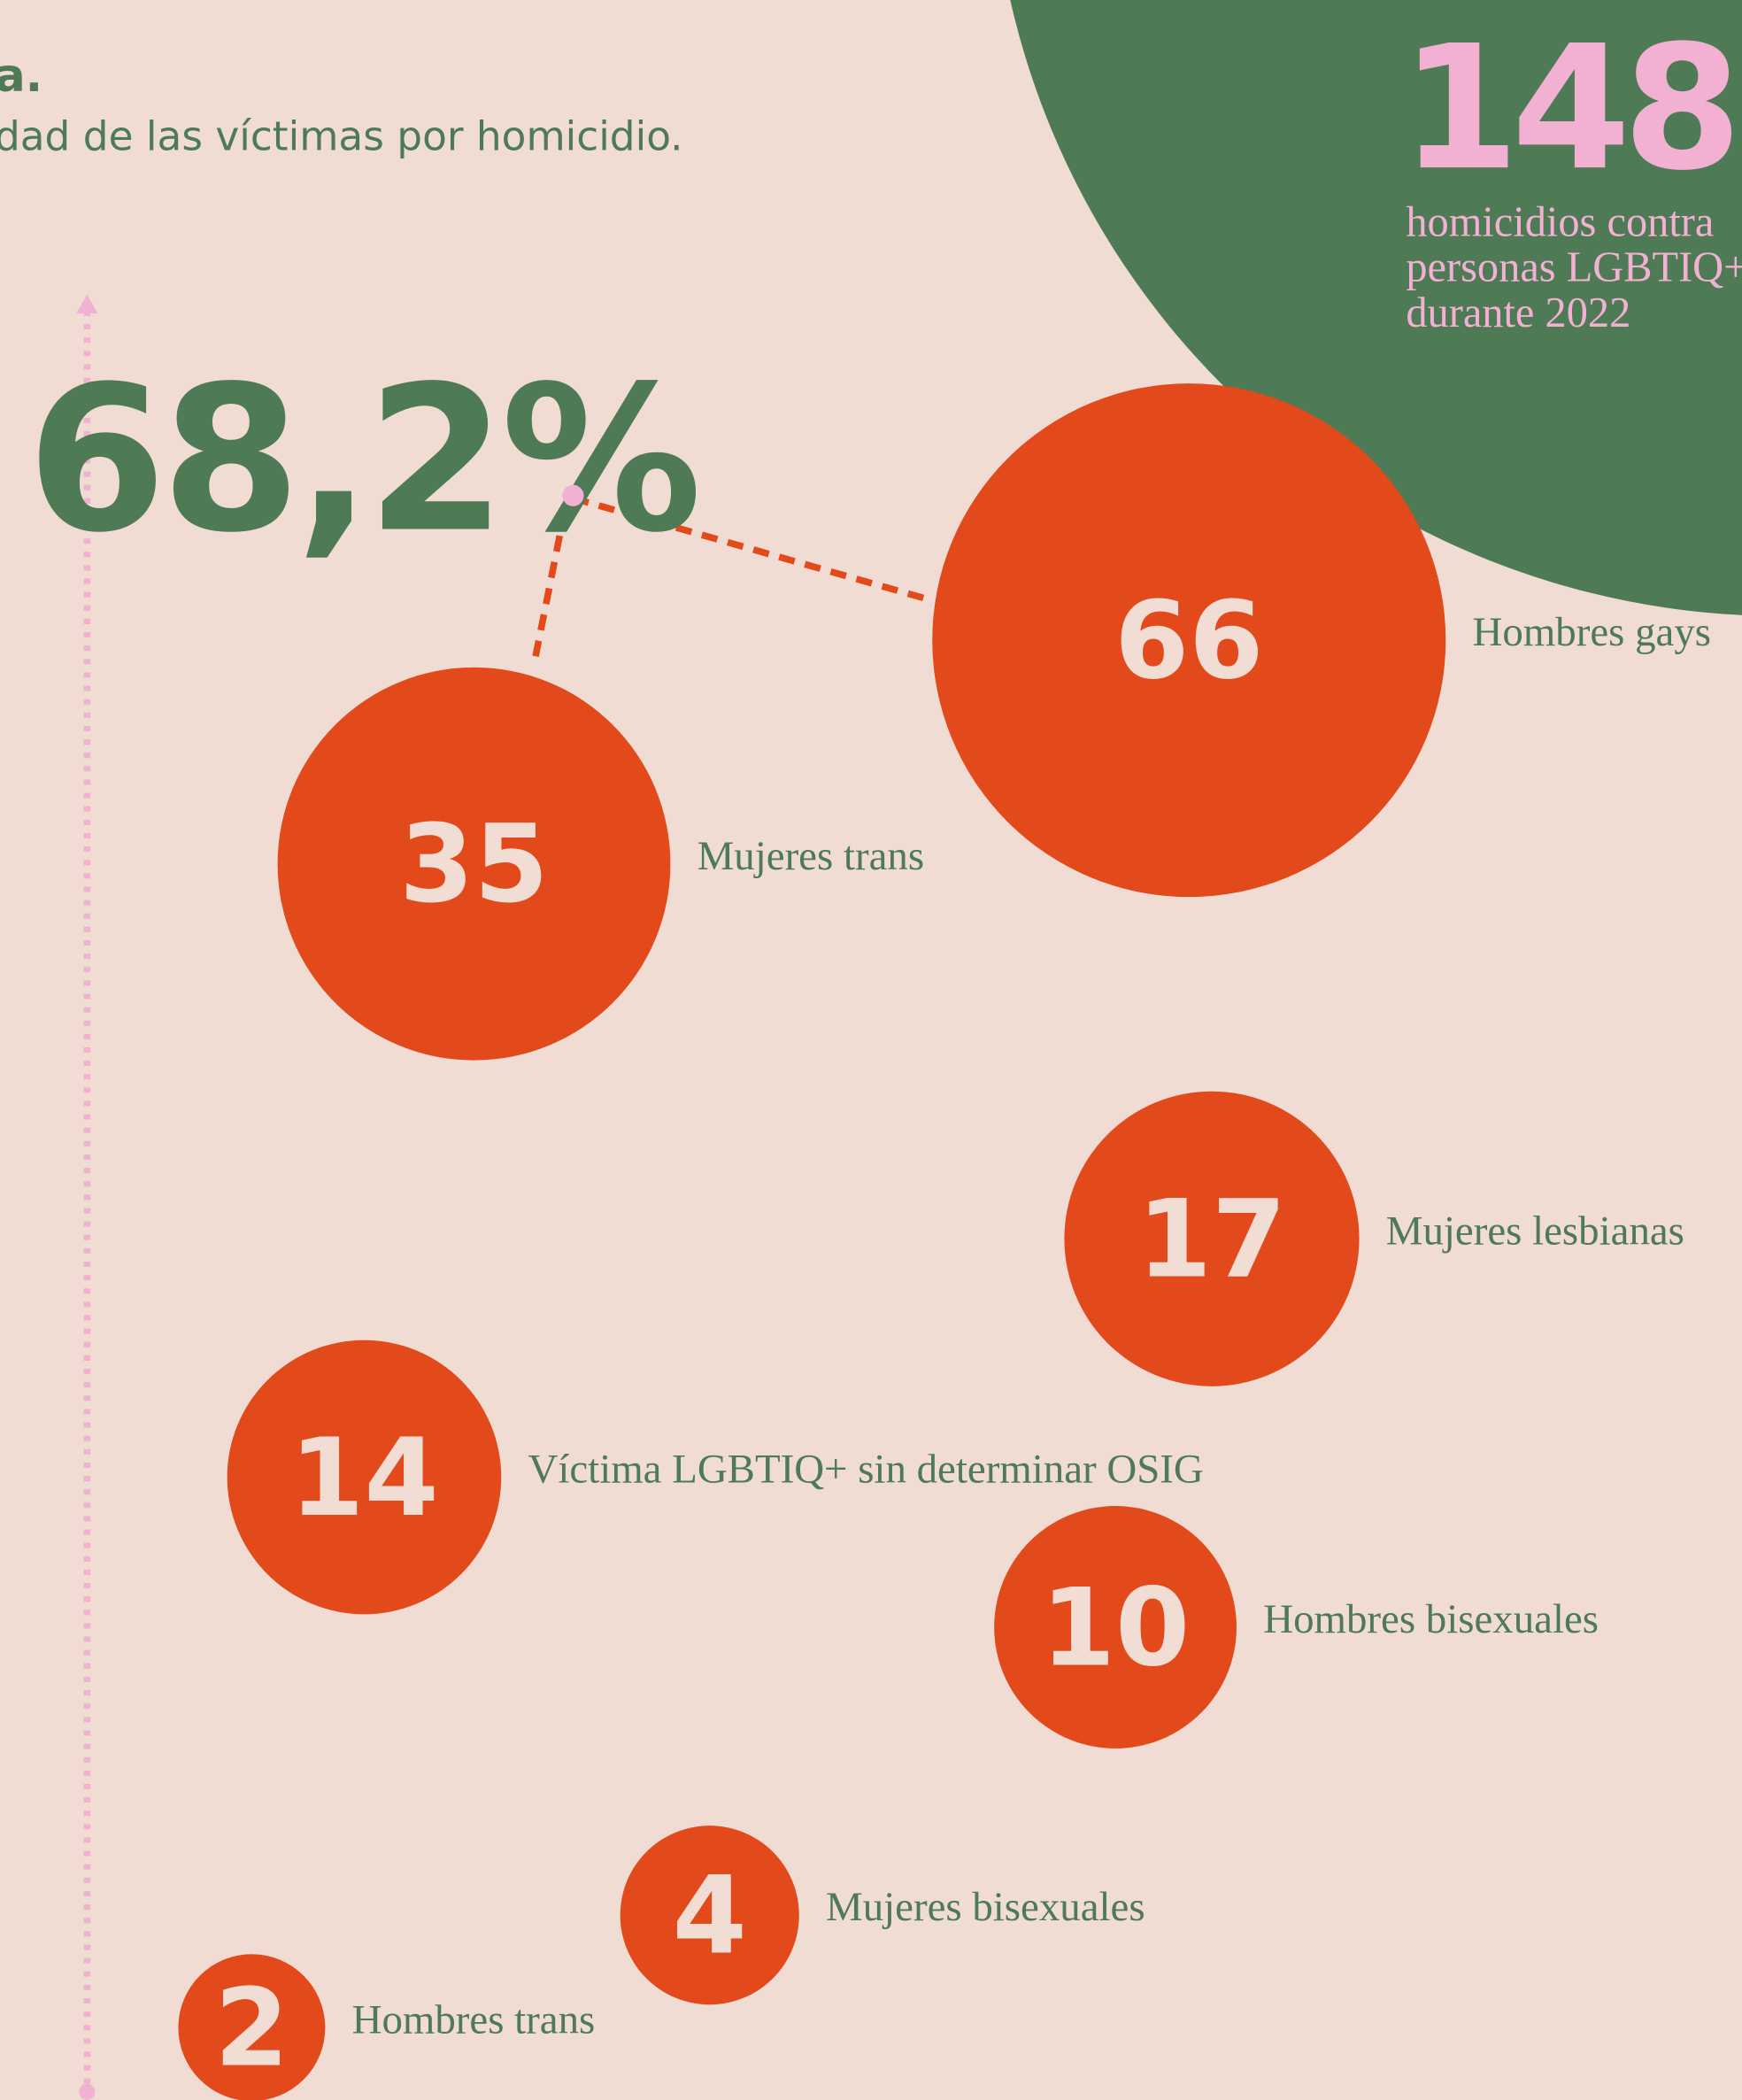  What do you see at coordinates (985, 1907) in the screenshot?
I see `bubble-label: Mujeres bisexuales` at bounding box center [985, 1907].